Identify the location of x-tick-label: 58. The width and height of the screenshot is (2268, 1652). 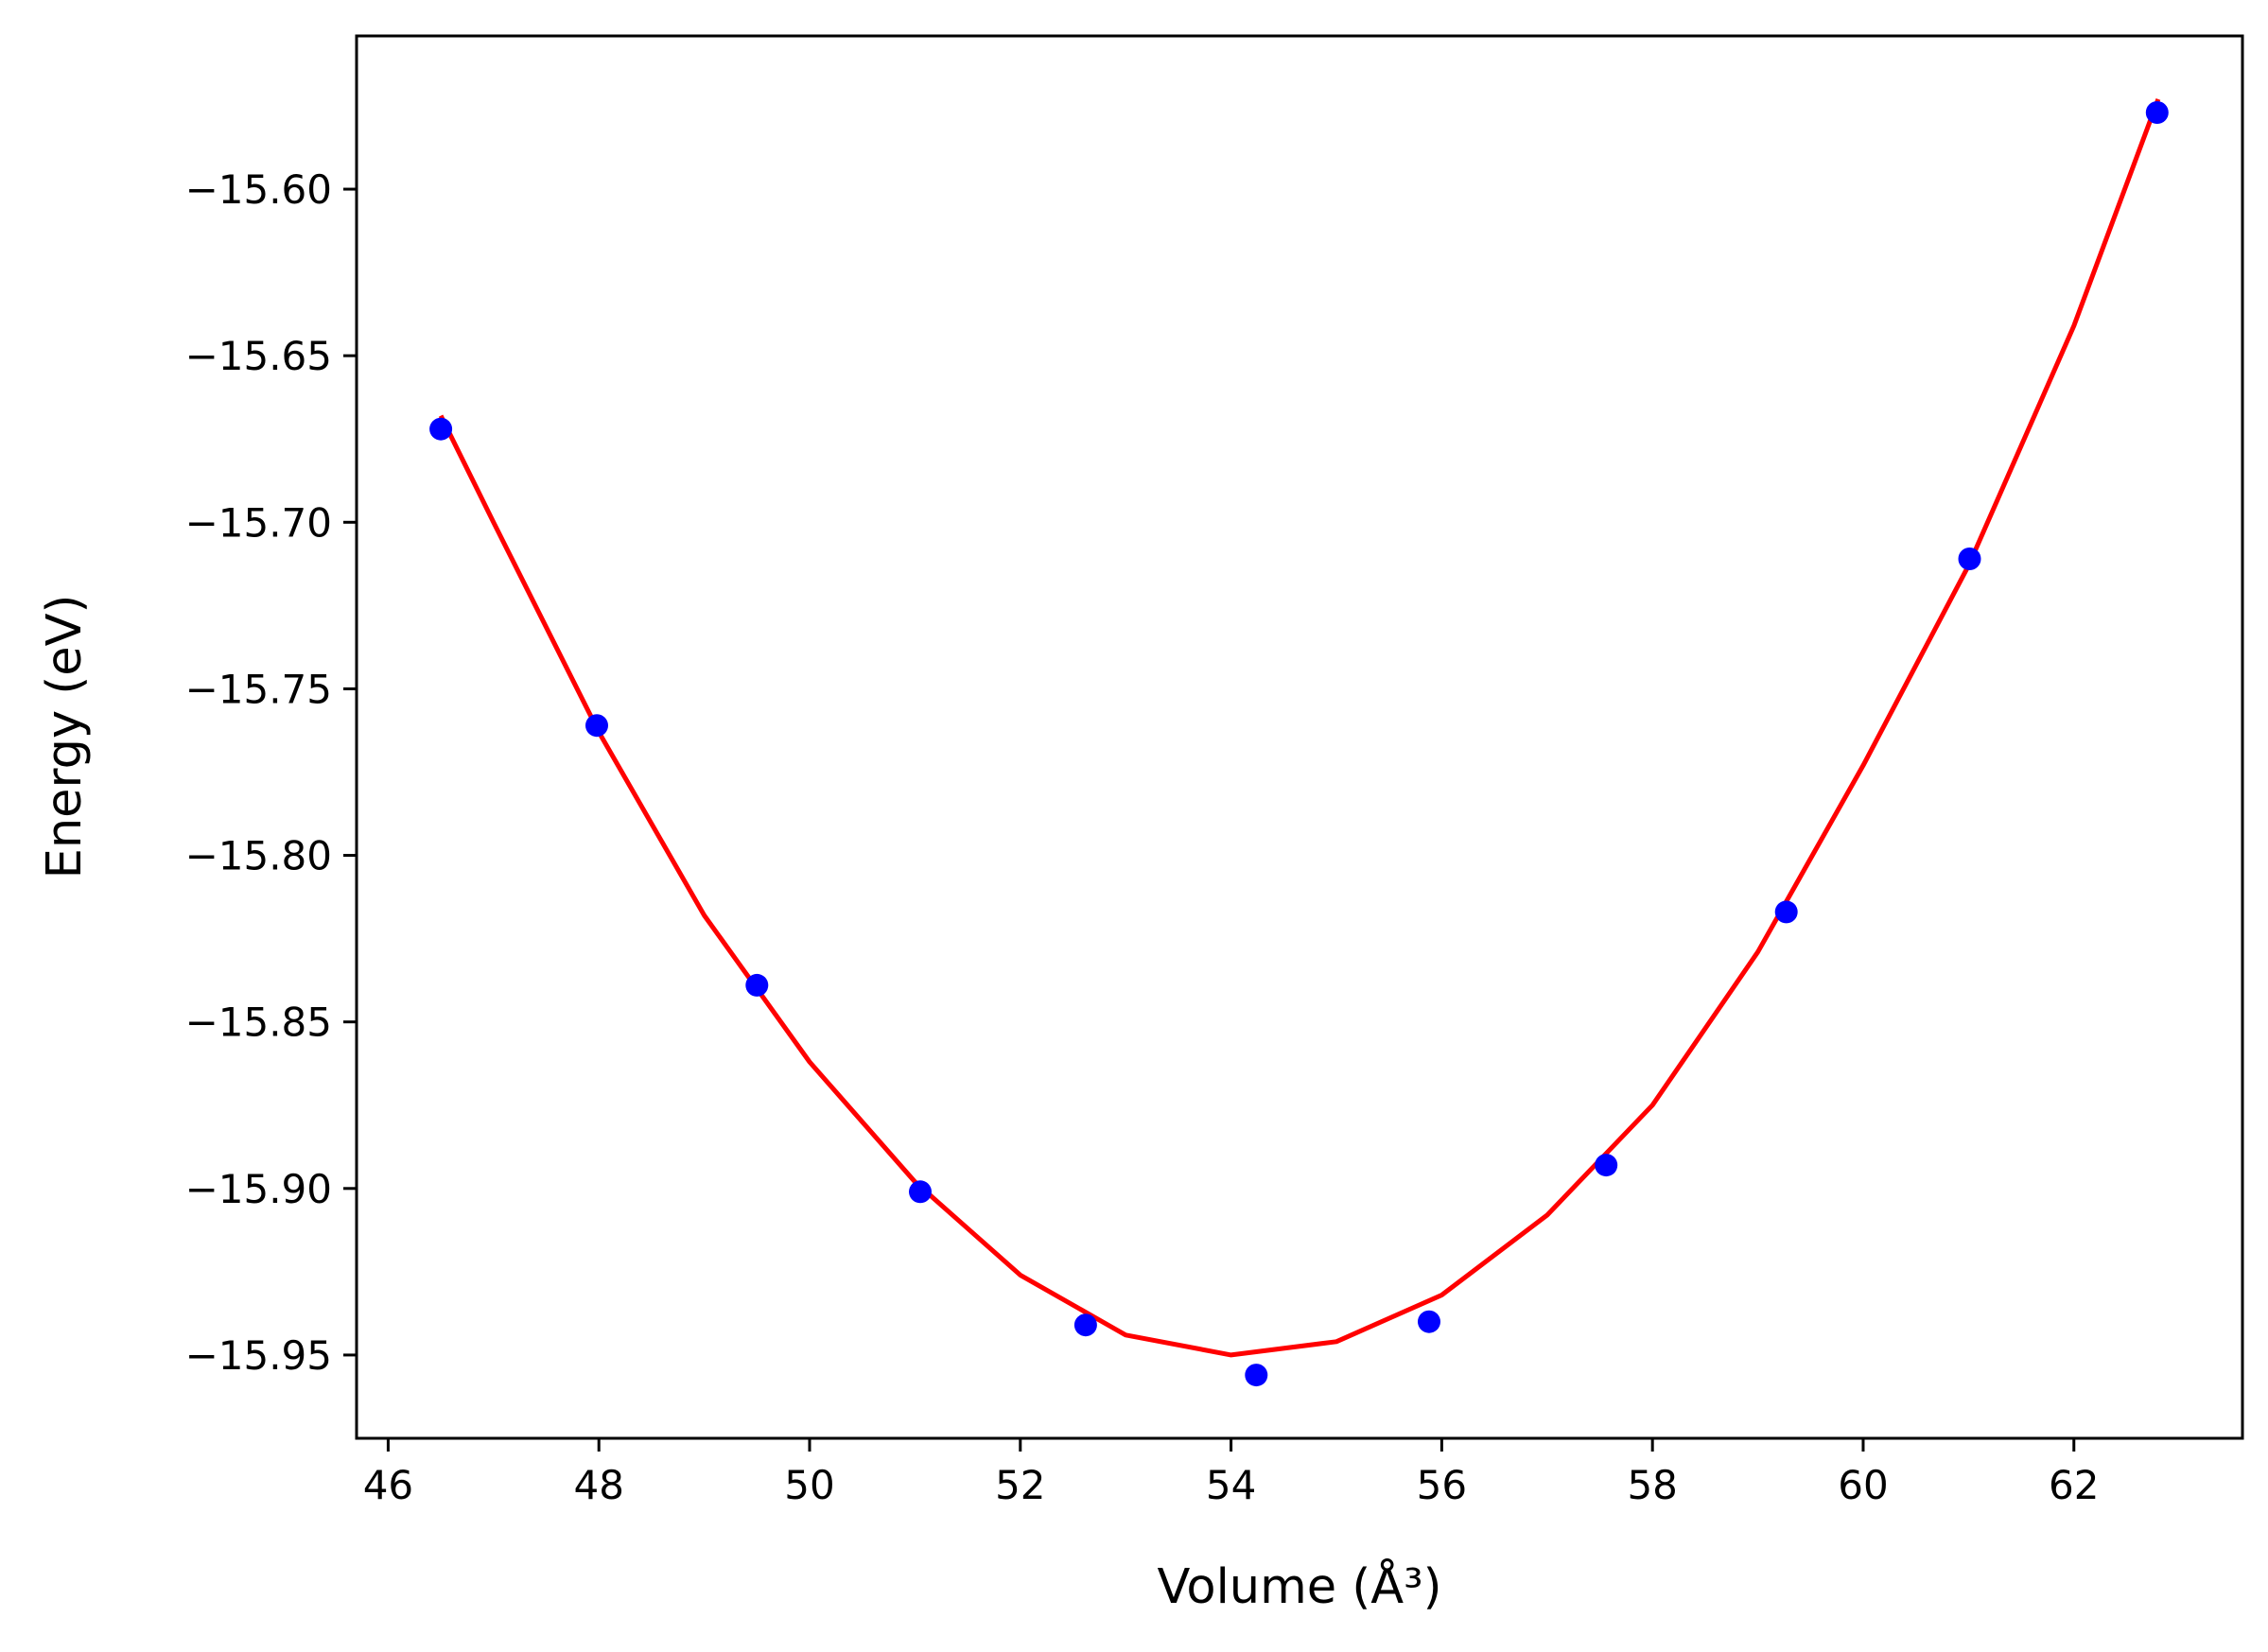
(1652, 1485).